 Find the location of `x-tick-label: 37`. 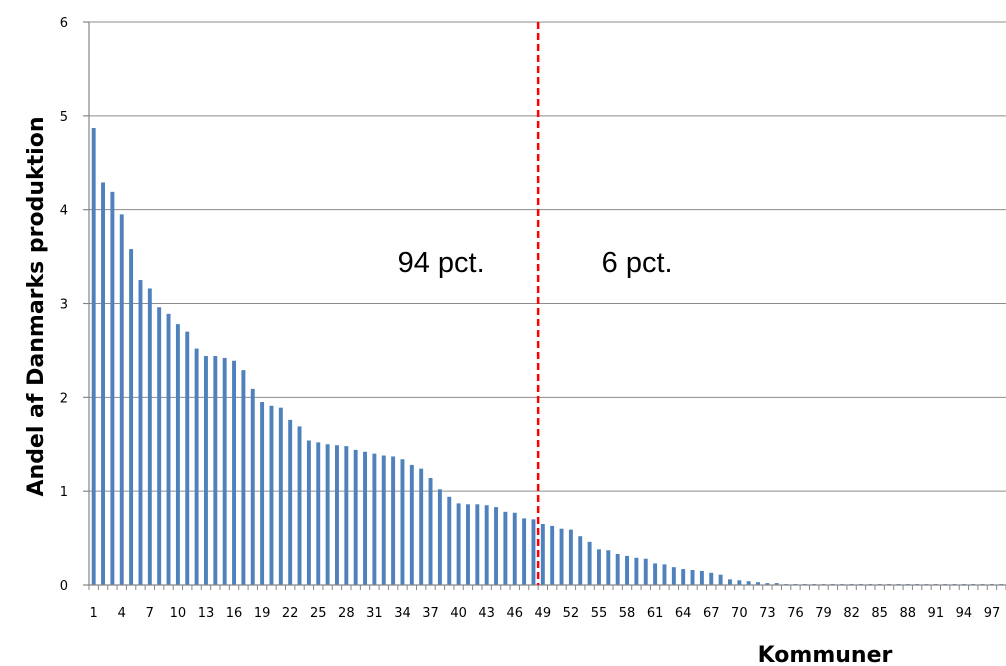

x-tick-label: 37 is located at coordinates (430, 613).